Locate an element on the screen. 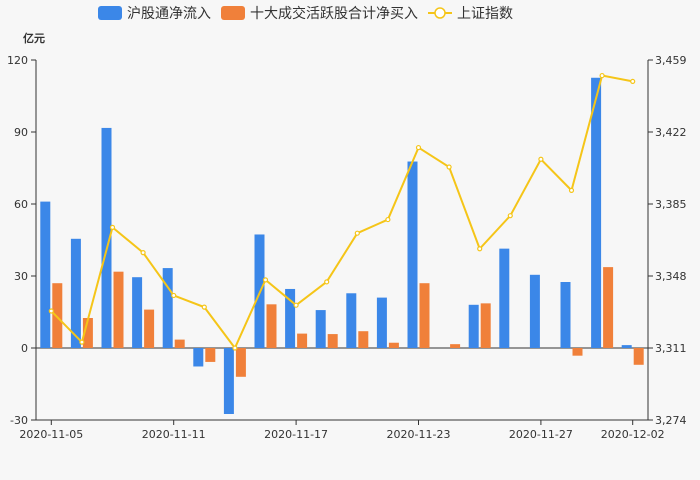  left-y-tick-label: 120 is located at coordinates (17, 60).